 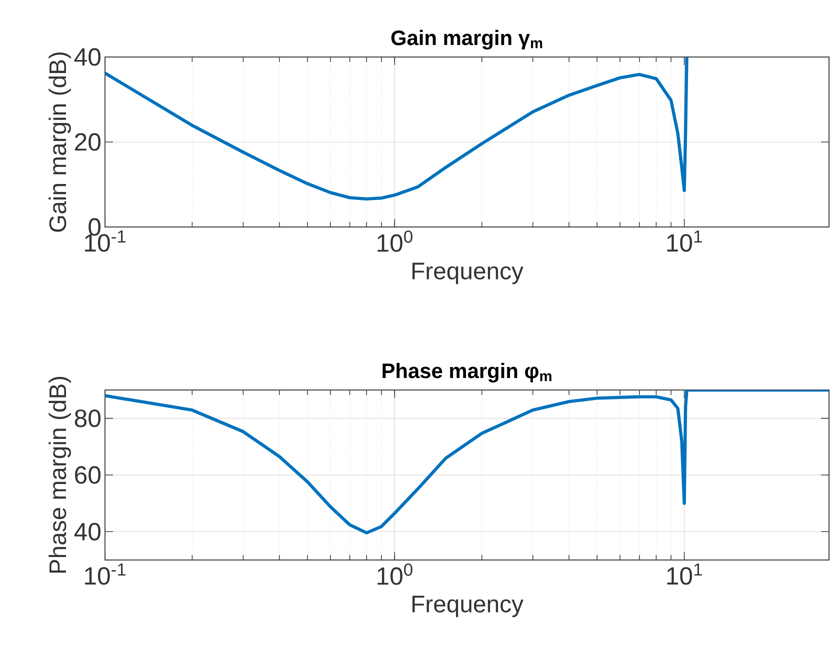 I want to click on y-axis-title: Phase margin (dB), so click(x=59, y=474).